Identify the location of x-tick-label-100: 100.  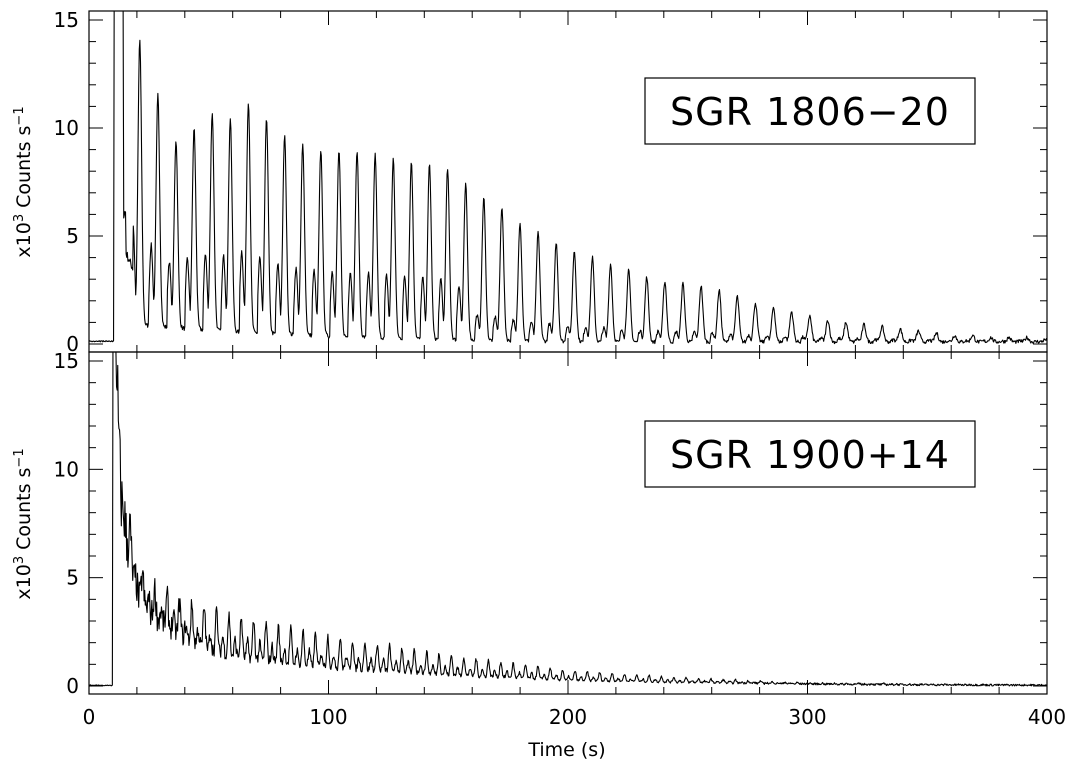
(328, 717).